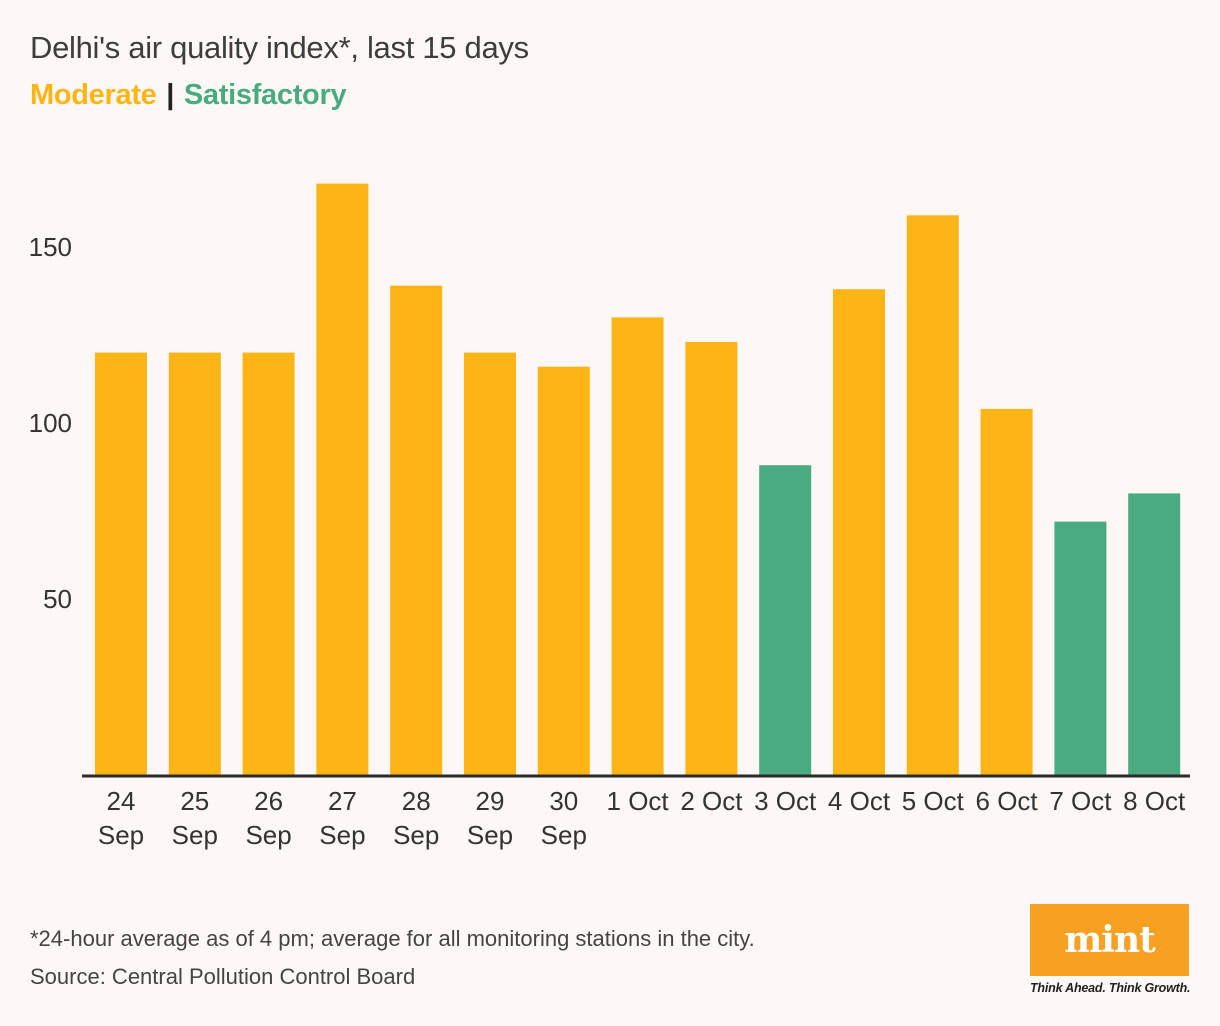 The image size is (1220, 1026). What do you see at coordinates (711, 801) in the screenshot?
I see `x-tick-label: 2 Oct` at bounding box center [711, 801].